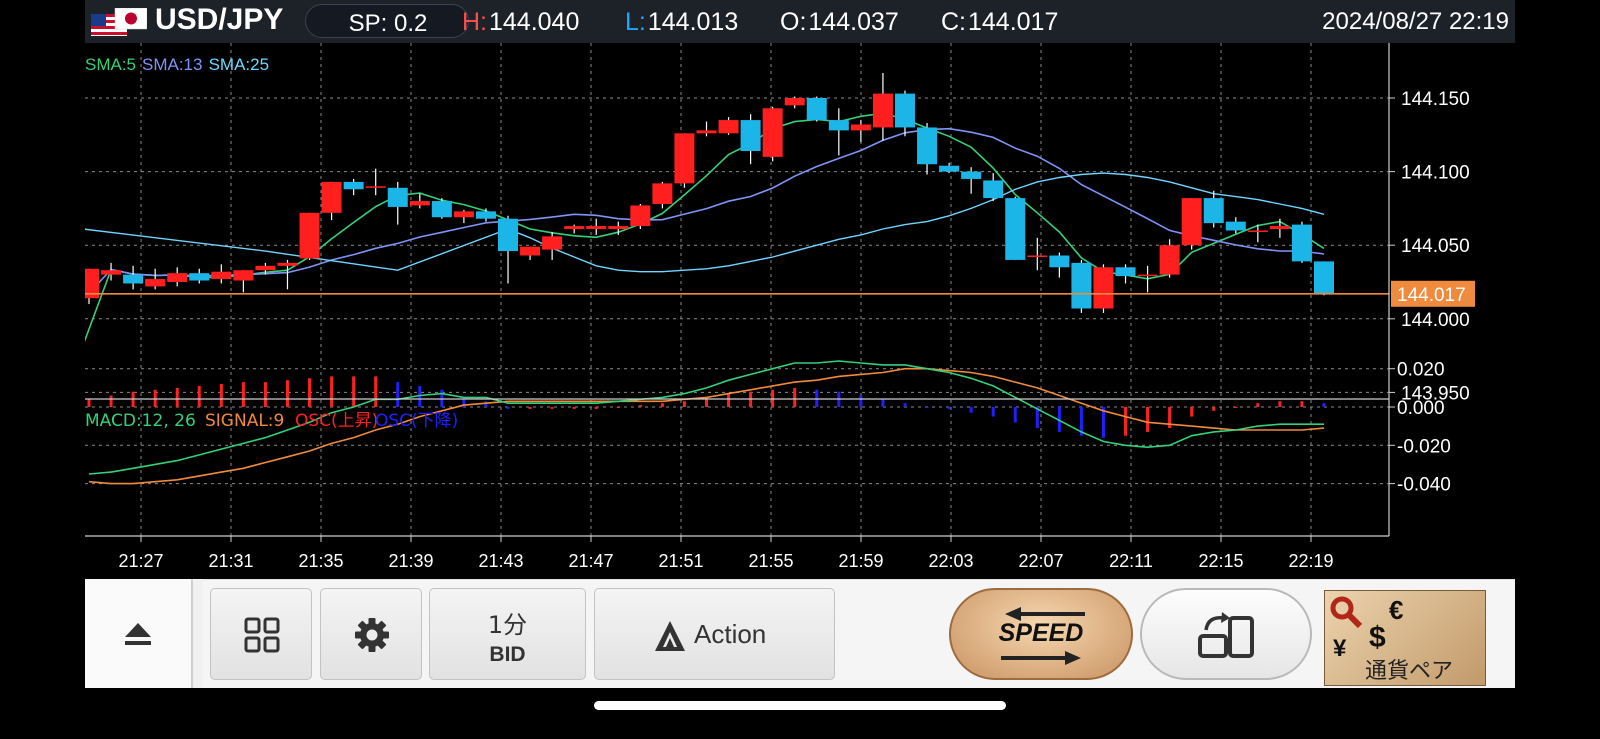 The image size is (1600, 739). What do you see at coordinates (172, 64) in the screenshot?
I see `sma-legend-label: SMA:13` at bounding box center [172, 64].